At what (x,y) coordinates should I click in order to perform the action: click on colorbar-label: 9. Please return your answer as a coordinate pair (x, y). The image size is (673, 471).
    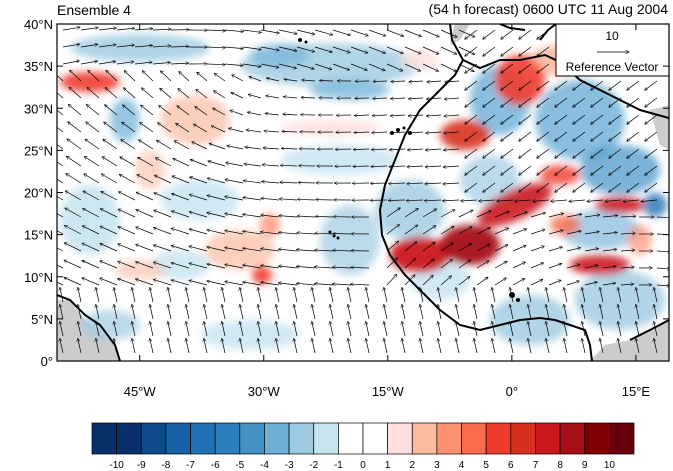
    Looking at the image, I should click on (585, 465).